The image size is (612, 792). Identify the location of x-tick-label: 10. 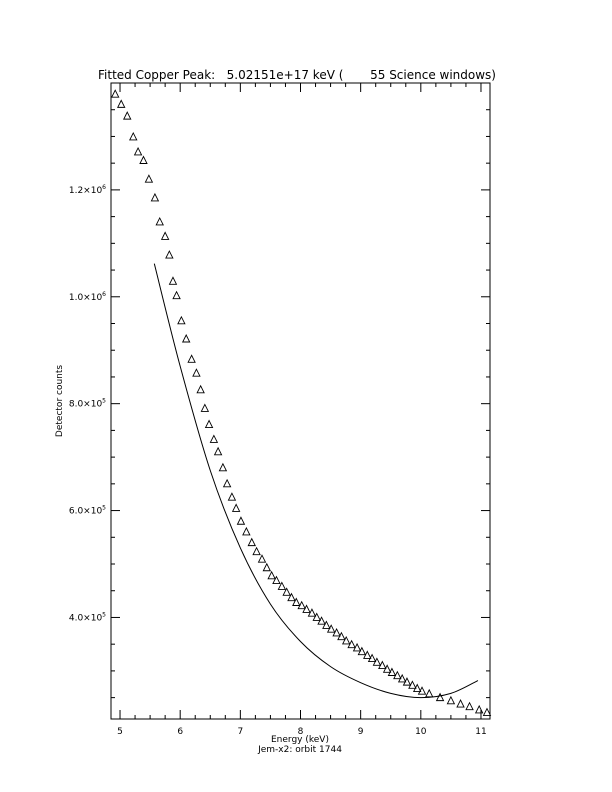
(421, 732).